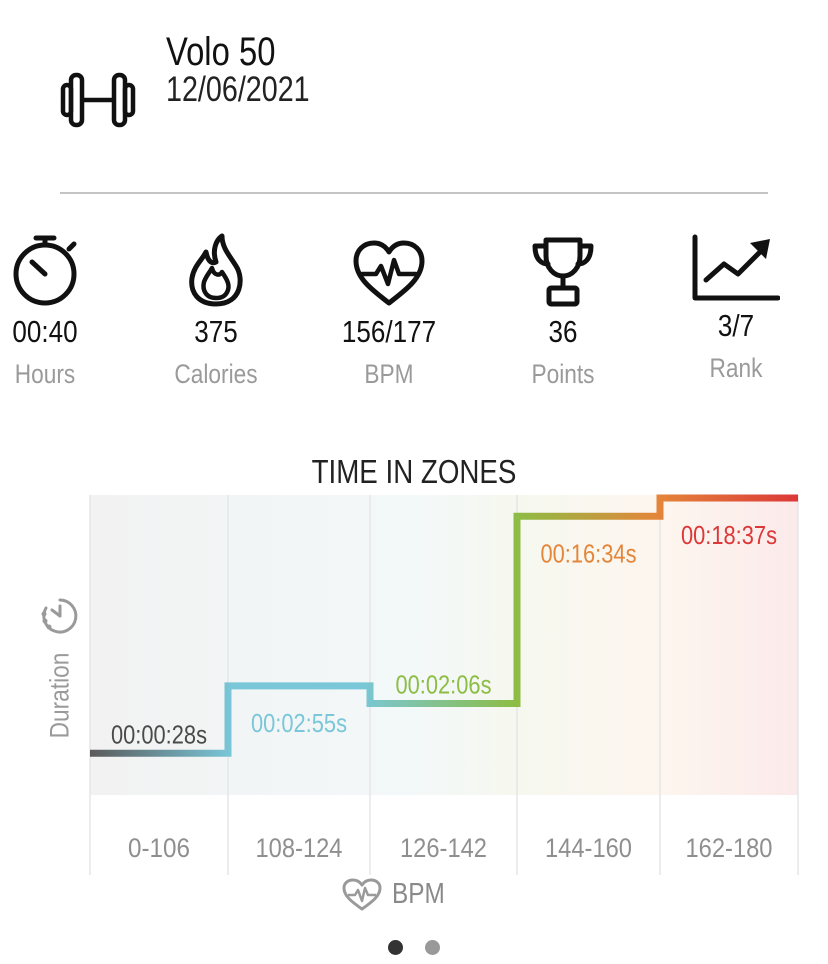 The width and height of the screenshot is (828, 964). I want to click on activity-date: 12/06/2021, so click(238, 89).